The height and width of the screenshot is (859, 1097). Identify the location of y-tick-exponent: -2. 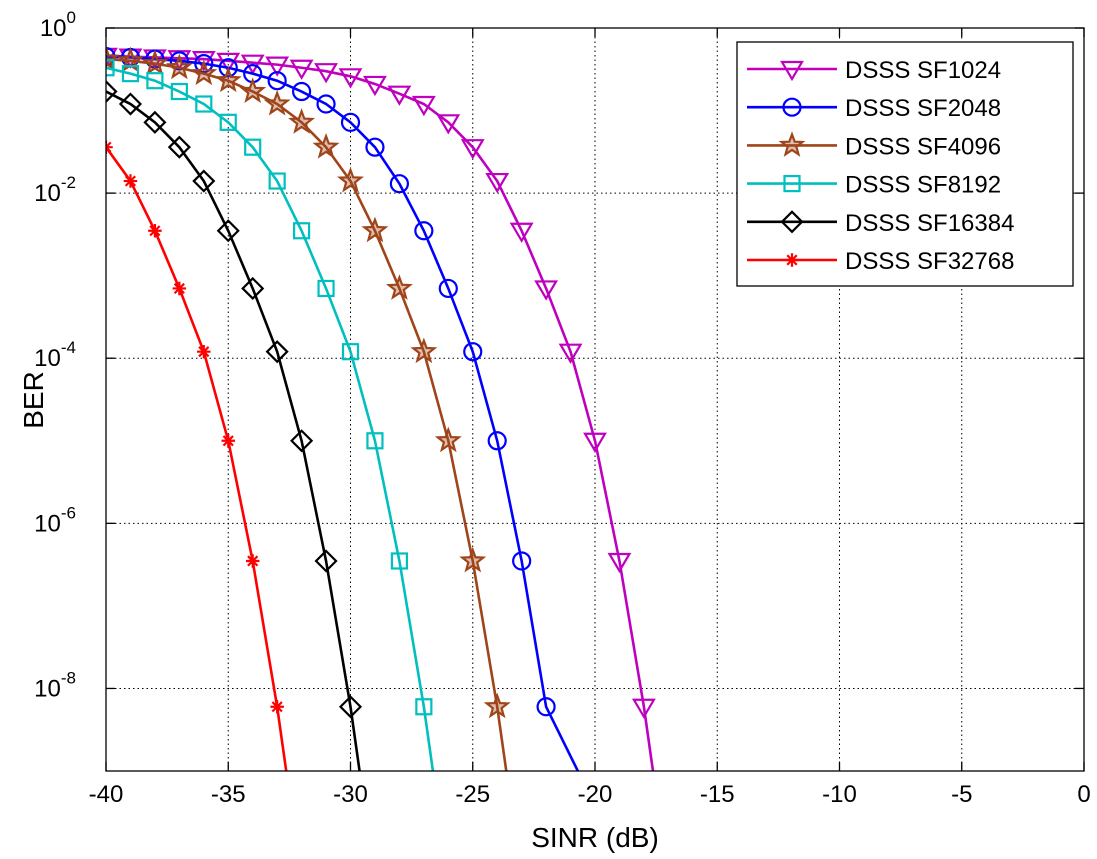
(68, 182).